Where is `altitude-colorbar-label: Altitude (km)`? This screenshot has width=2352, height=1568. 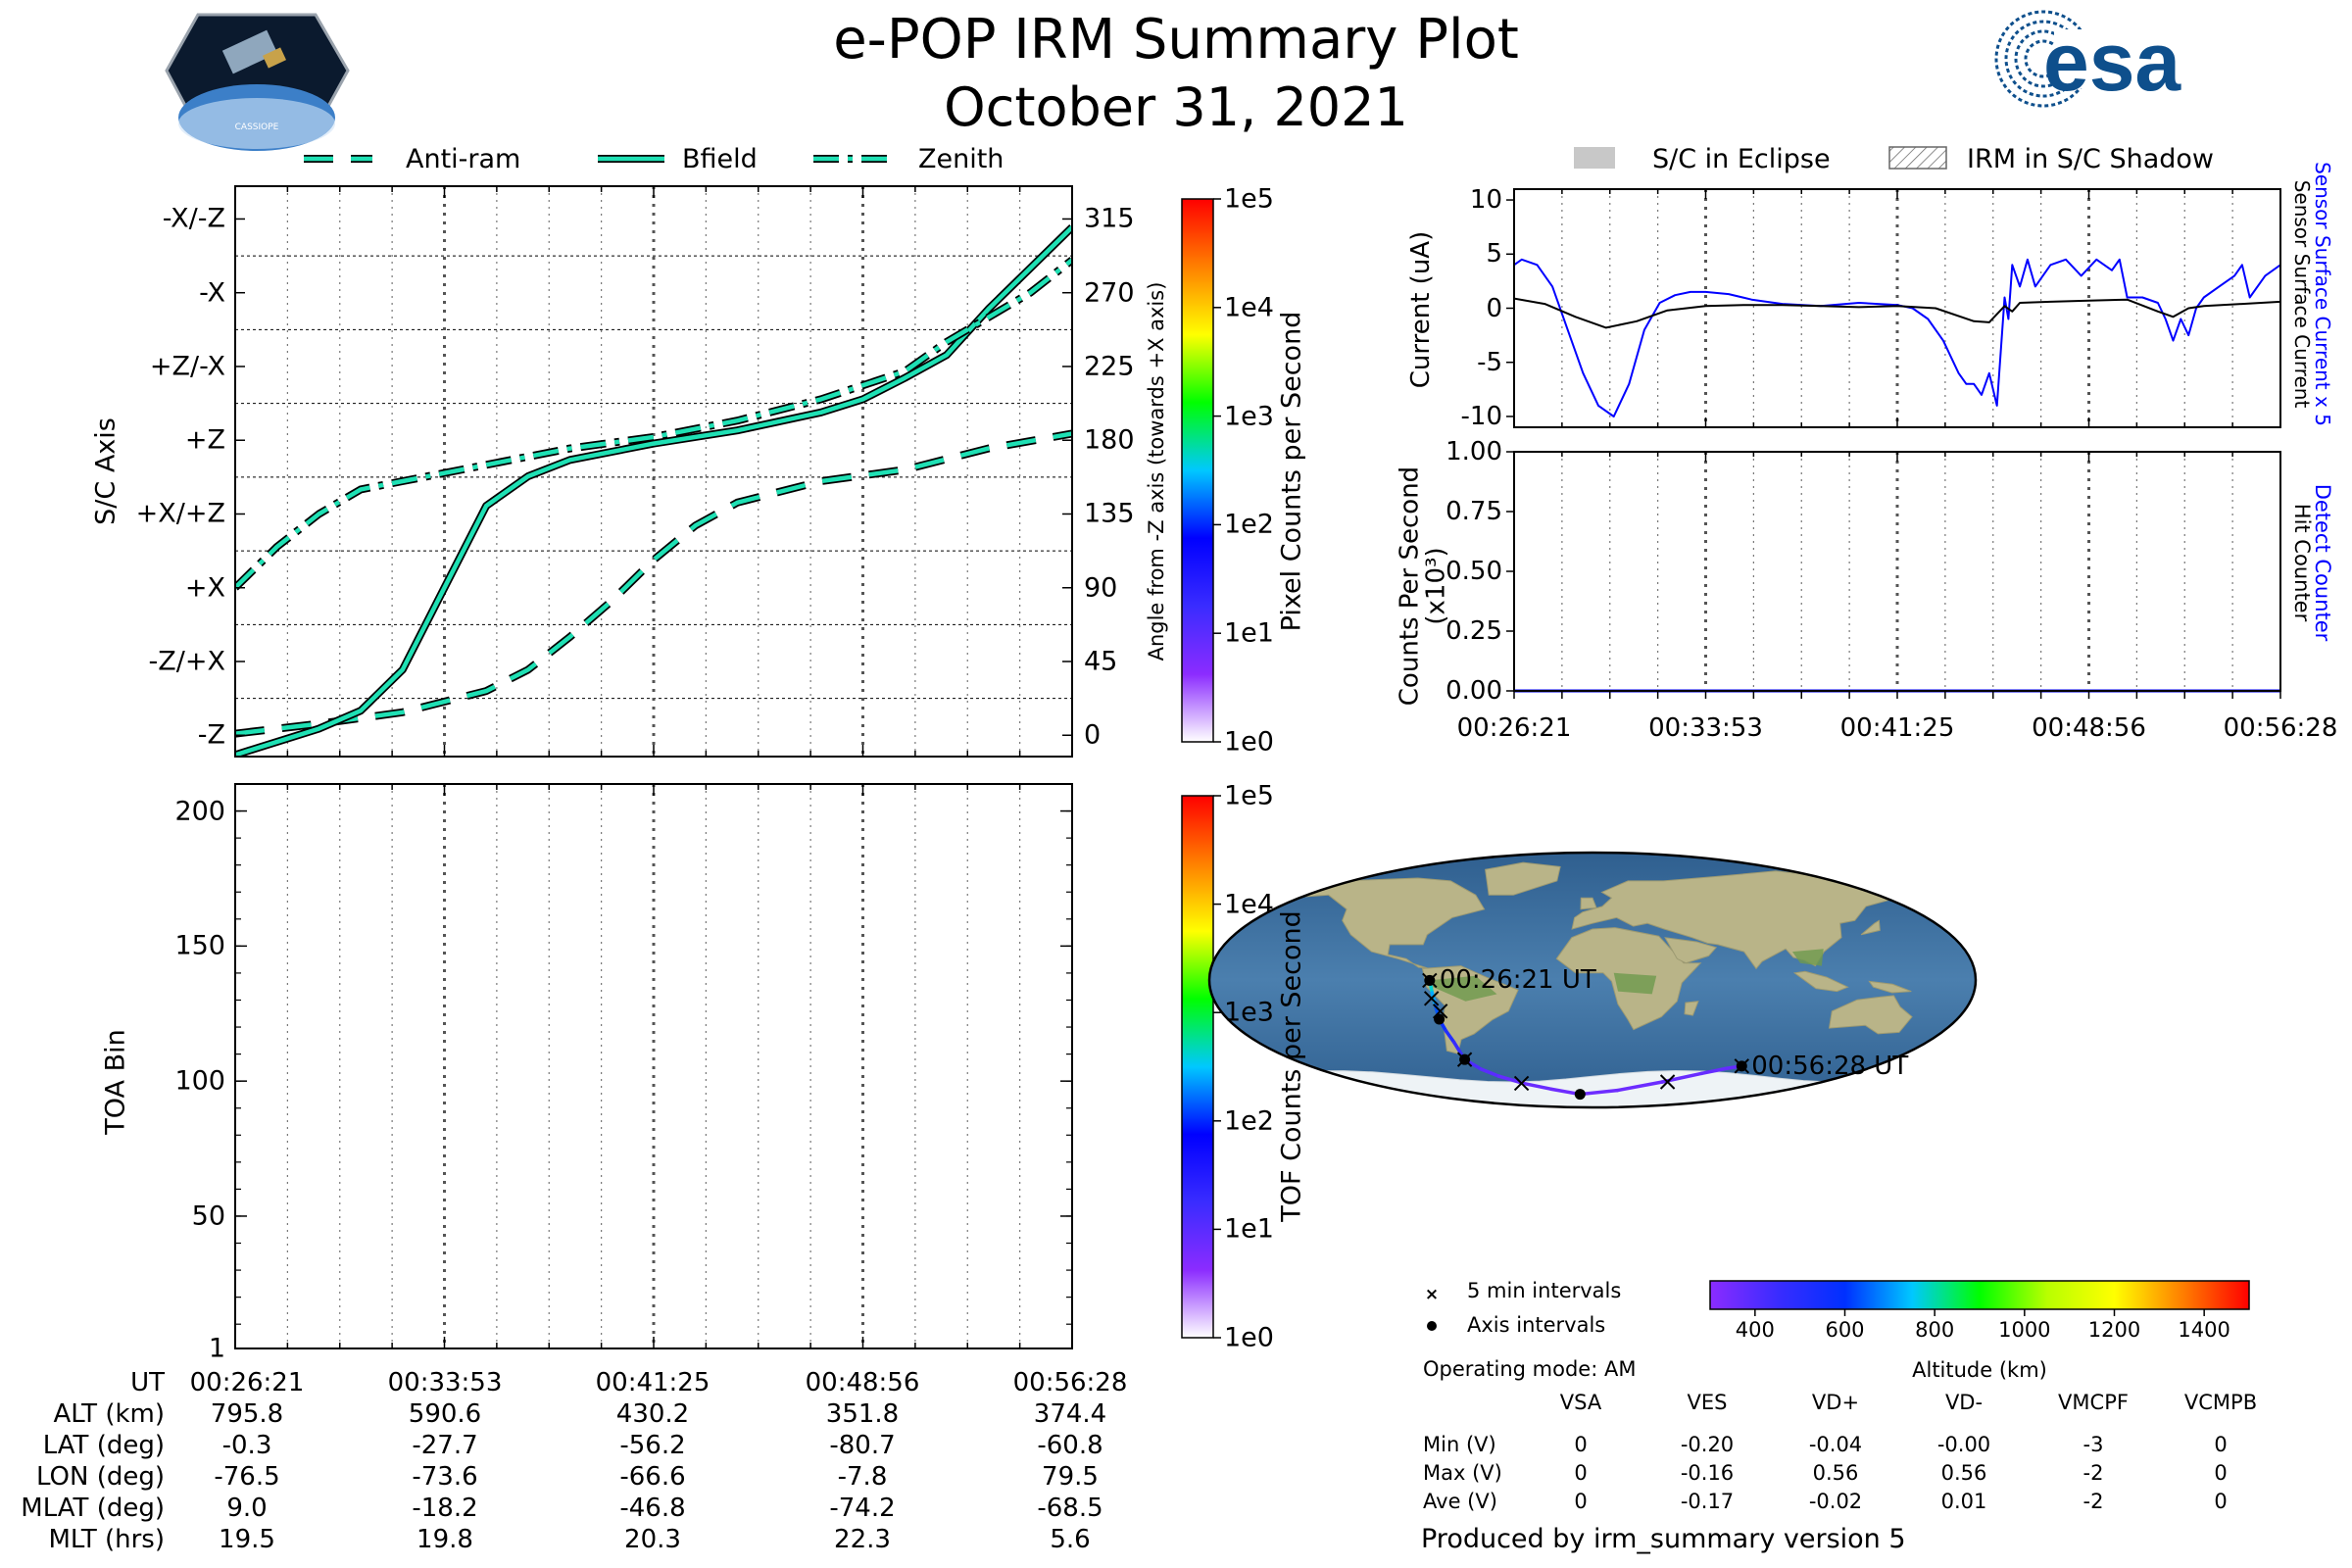 altitude-colorbar-label: Altitude (km) is located at coordinates (1979, 1370).